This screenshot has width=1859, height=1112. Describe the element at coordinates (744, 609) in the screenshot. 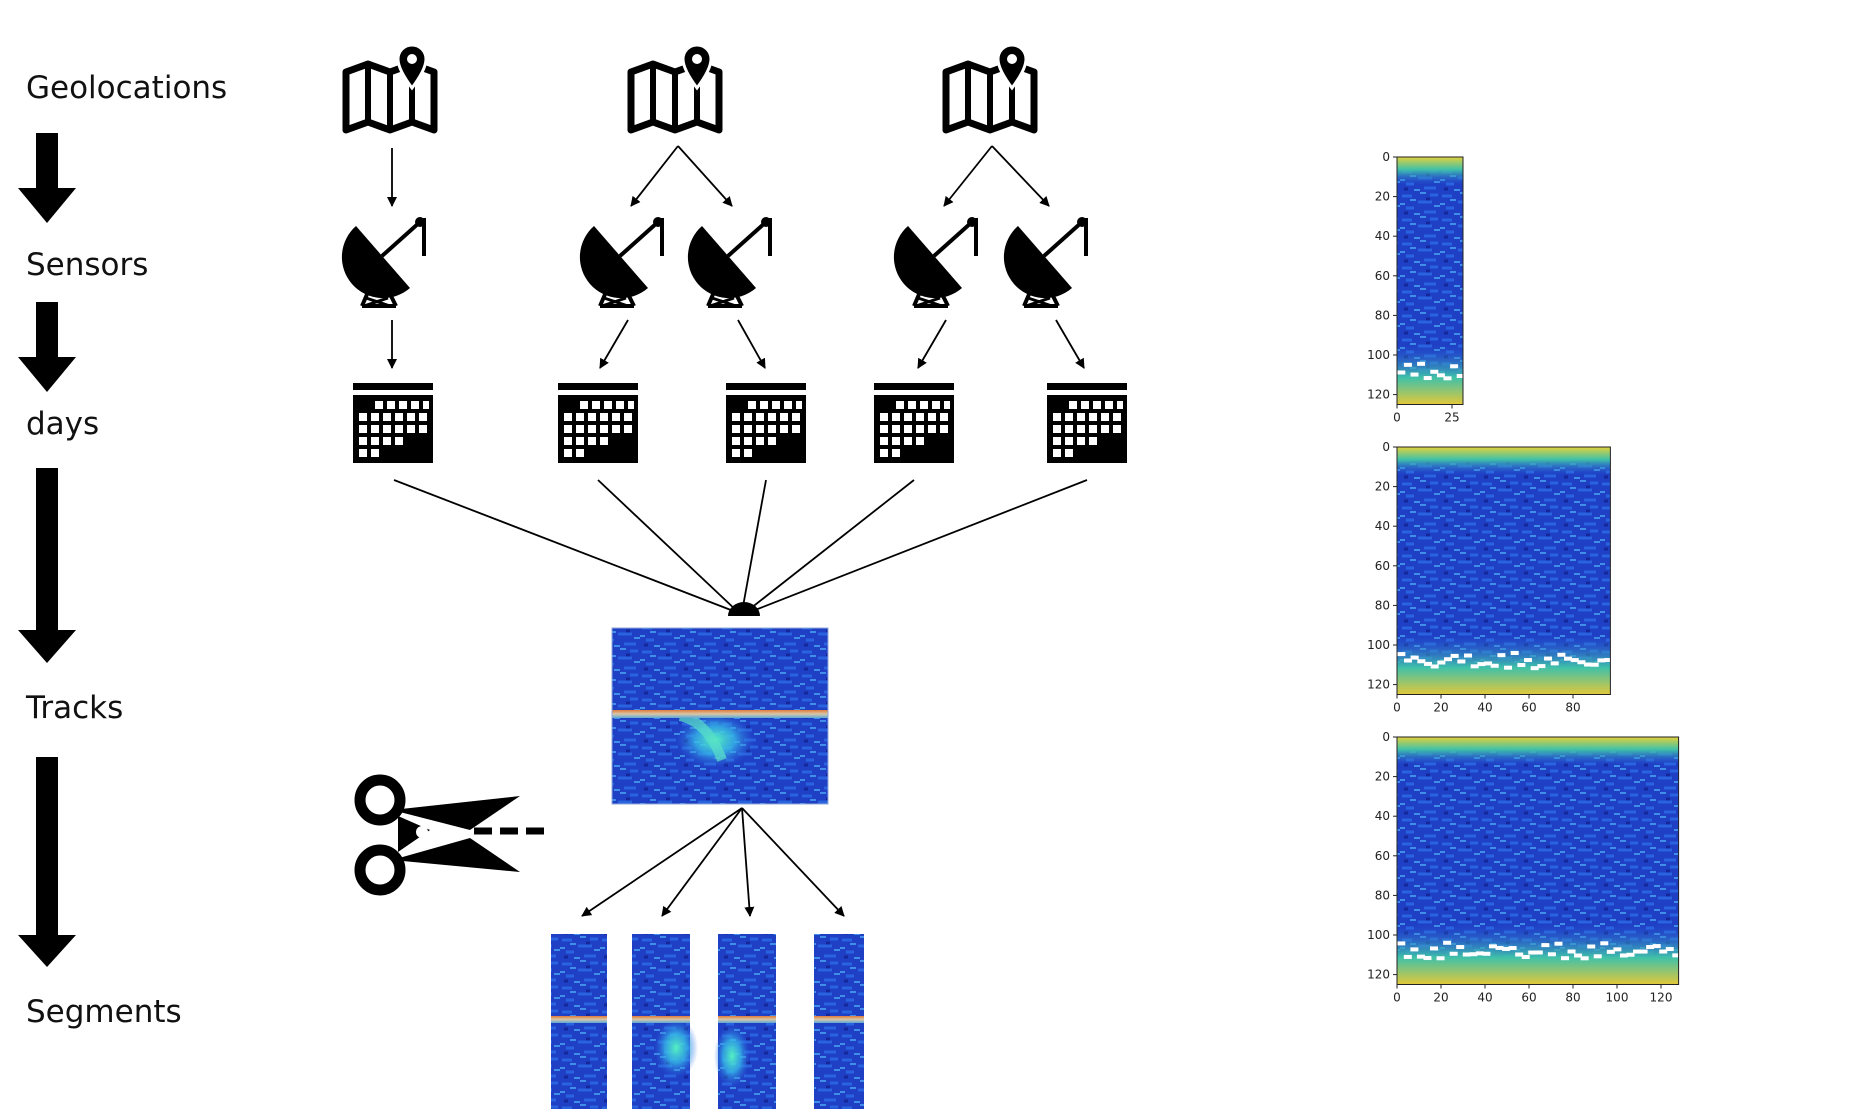

I see `merge-node-icon` at that location.